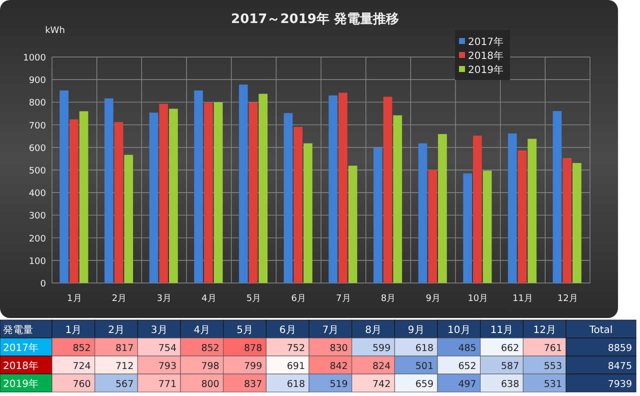  What do you see at coordinates (459, 330) in the screenshot?
I see `category-label: 10月` at bounding box center [459, 330].